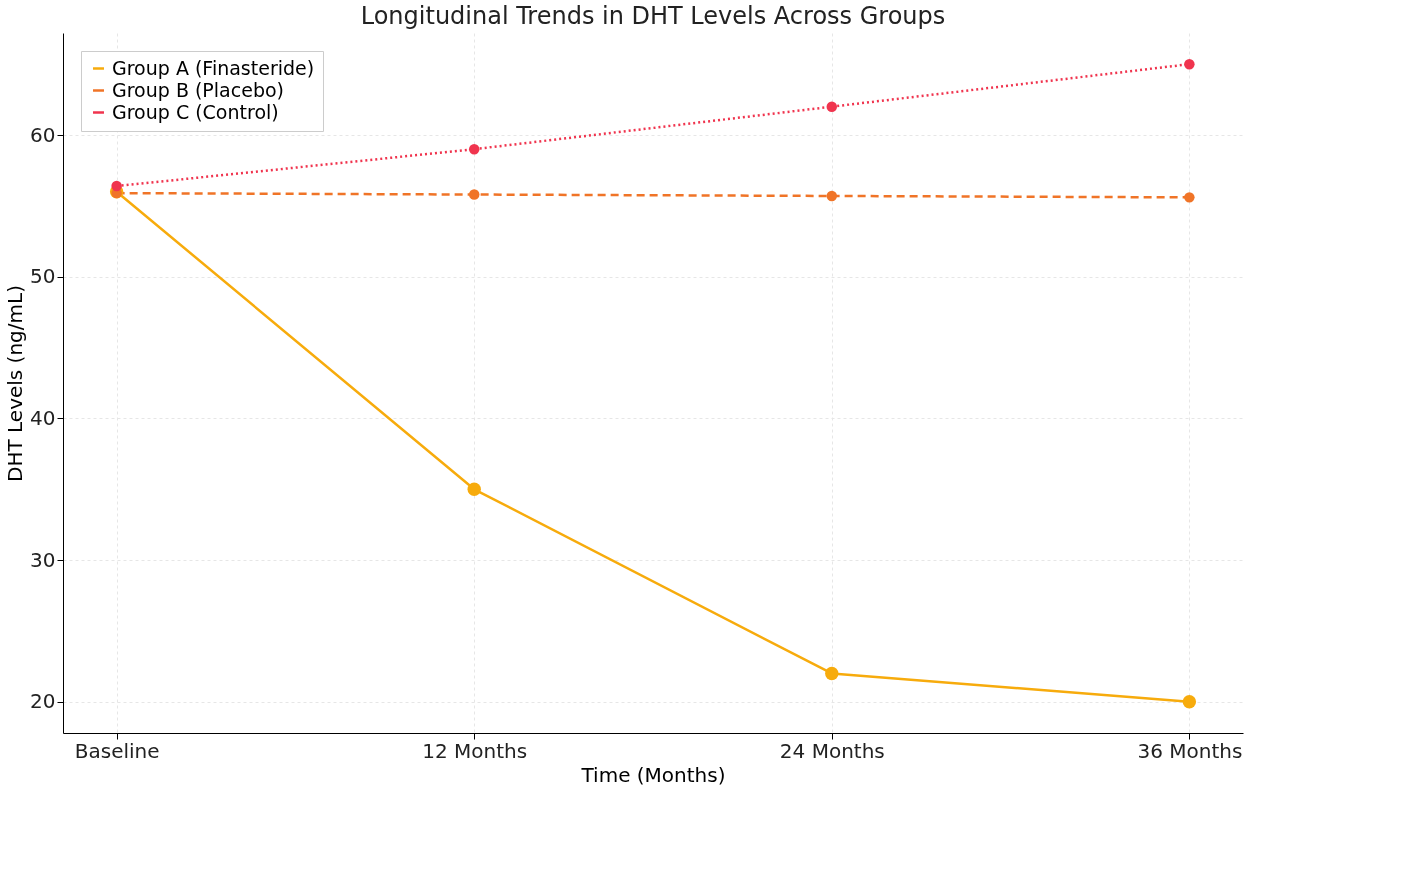 The image size is (1407, 888). What do you see at coordinates (213, 67) in the screenshot?
I see `legend-label: Group A (Finasteride)` at bounding box center [213, 67].